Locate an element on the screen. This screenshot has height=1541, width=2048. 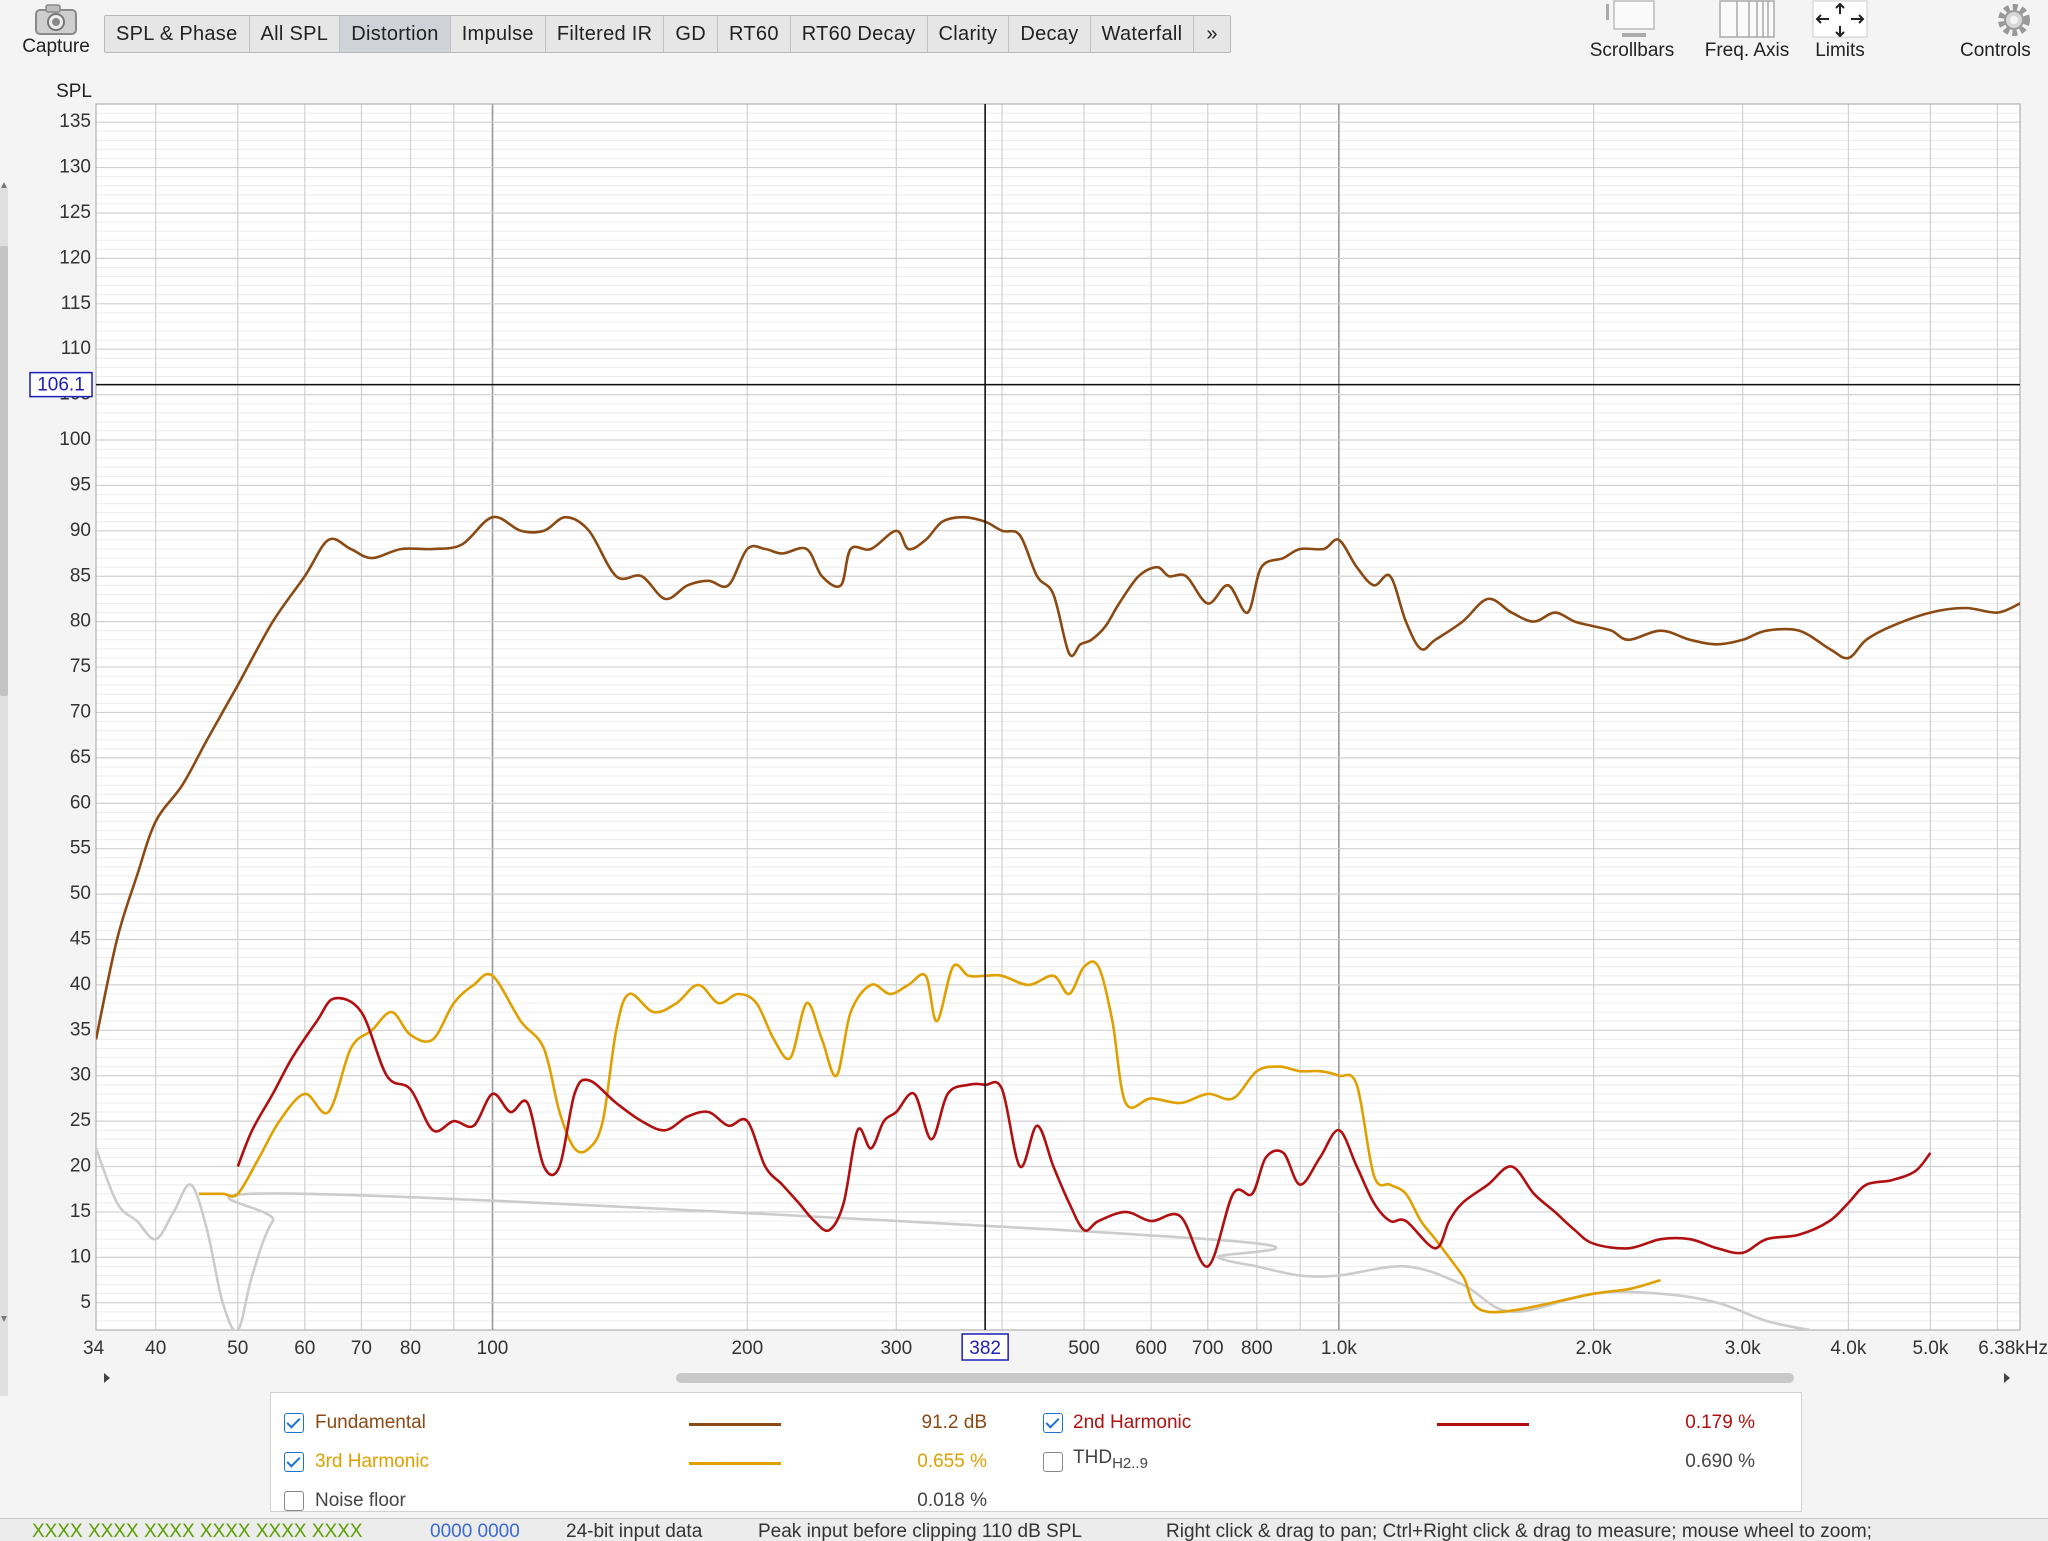
h3-checkbox is located at coordinates (294, 1462).